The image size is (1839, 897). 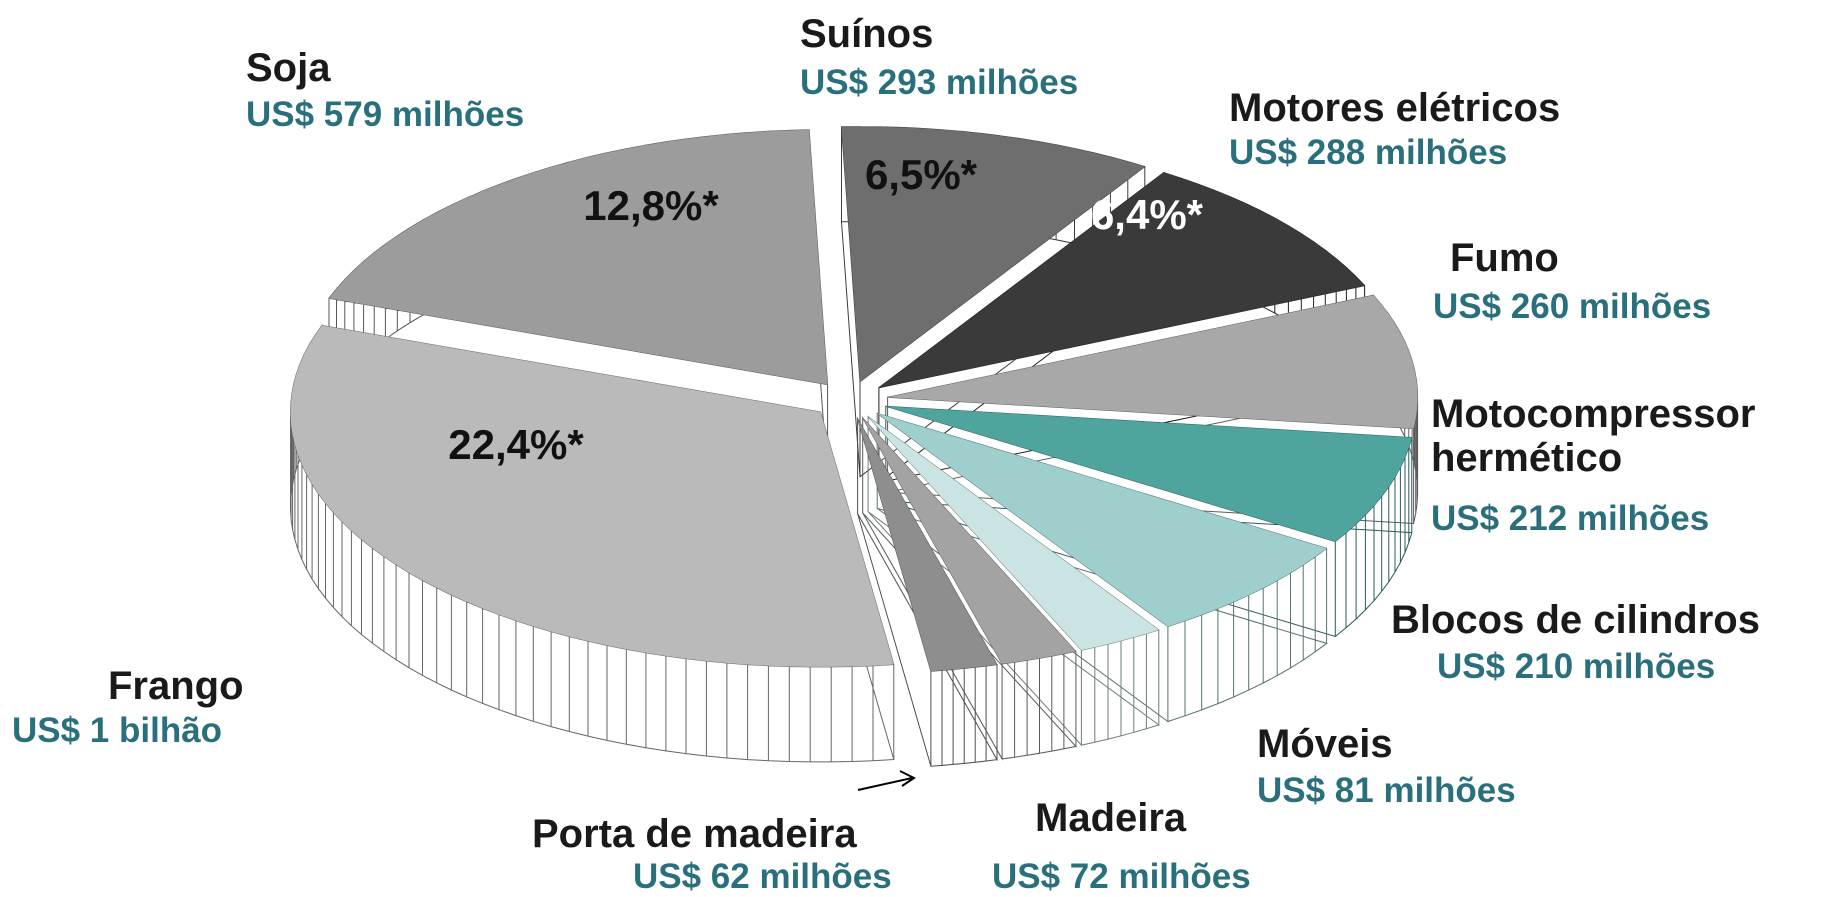 What do you see at coordinates (1575, 620) in the screenshot?
I see `category-label: Blocos de cilindros` at bounding box center [1575, 620].